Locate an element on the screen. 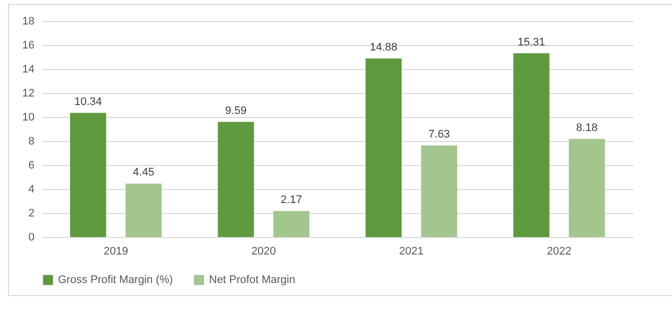  x-tick-label: 2022 is located at coordinates (559, 252).